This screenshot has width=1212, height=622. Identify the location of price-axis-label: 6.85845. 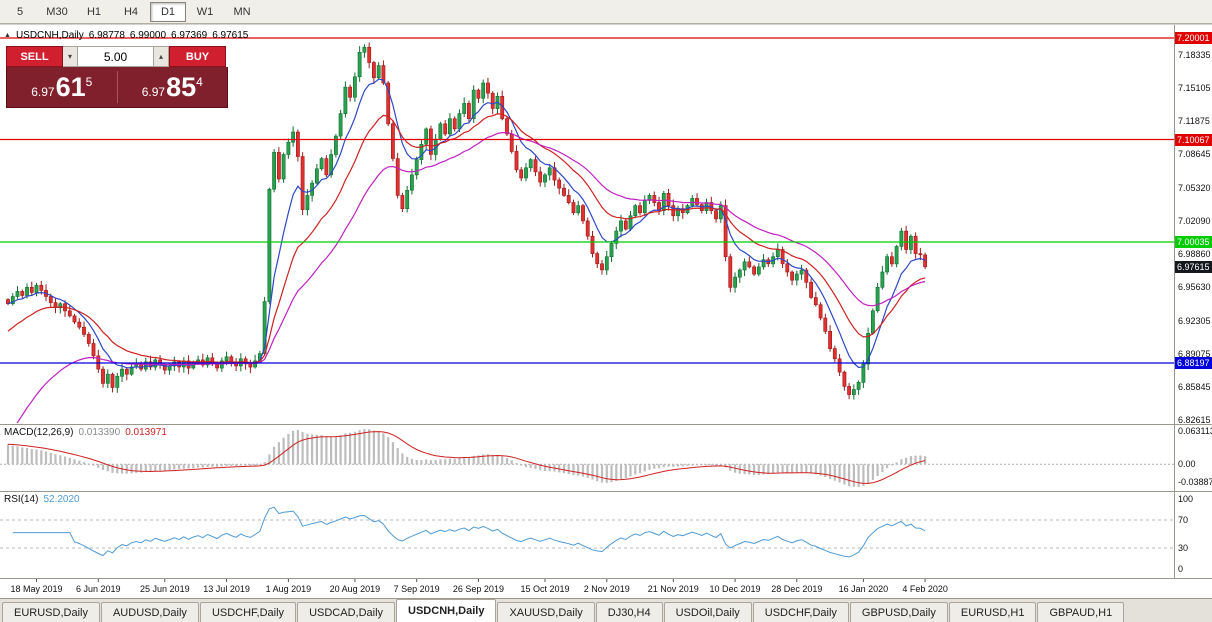
(1194, 386).